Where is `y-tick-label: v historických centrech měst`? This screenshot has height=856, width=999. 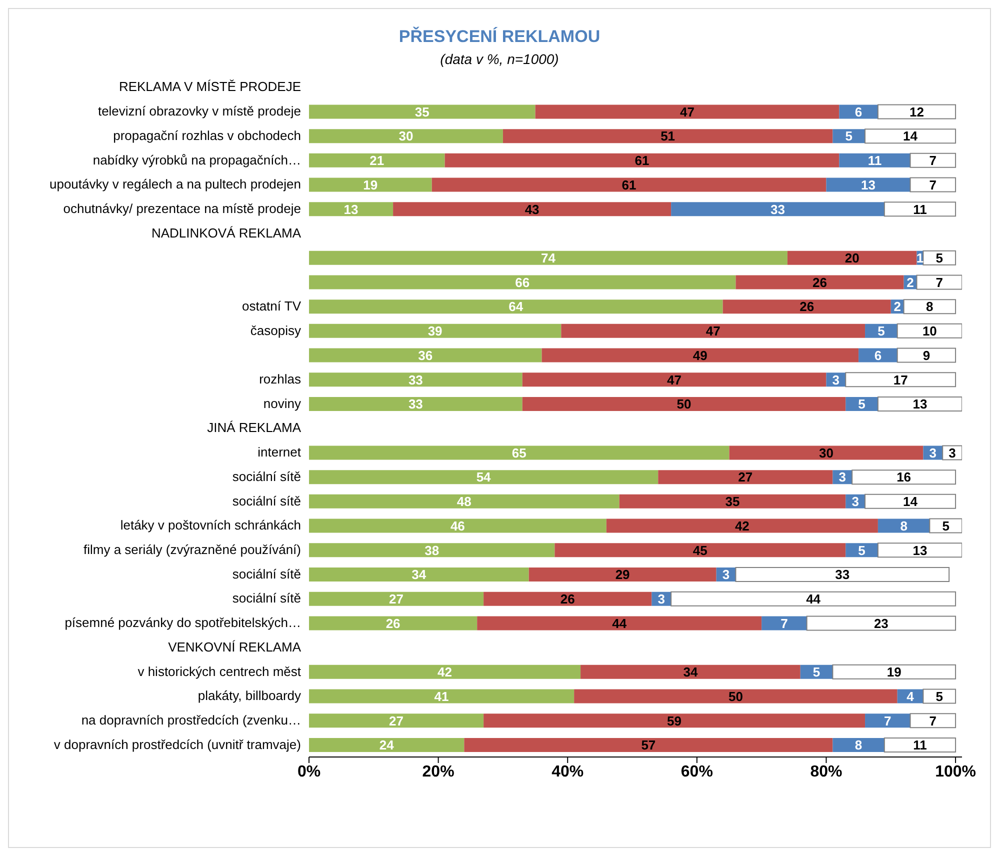 y-tick-label: v historických centrech měst is located at coordinates (220, 671).